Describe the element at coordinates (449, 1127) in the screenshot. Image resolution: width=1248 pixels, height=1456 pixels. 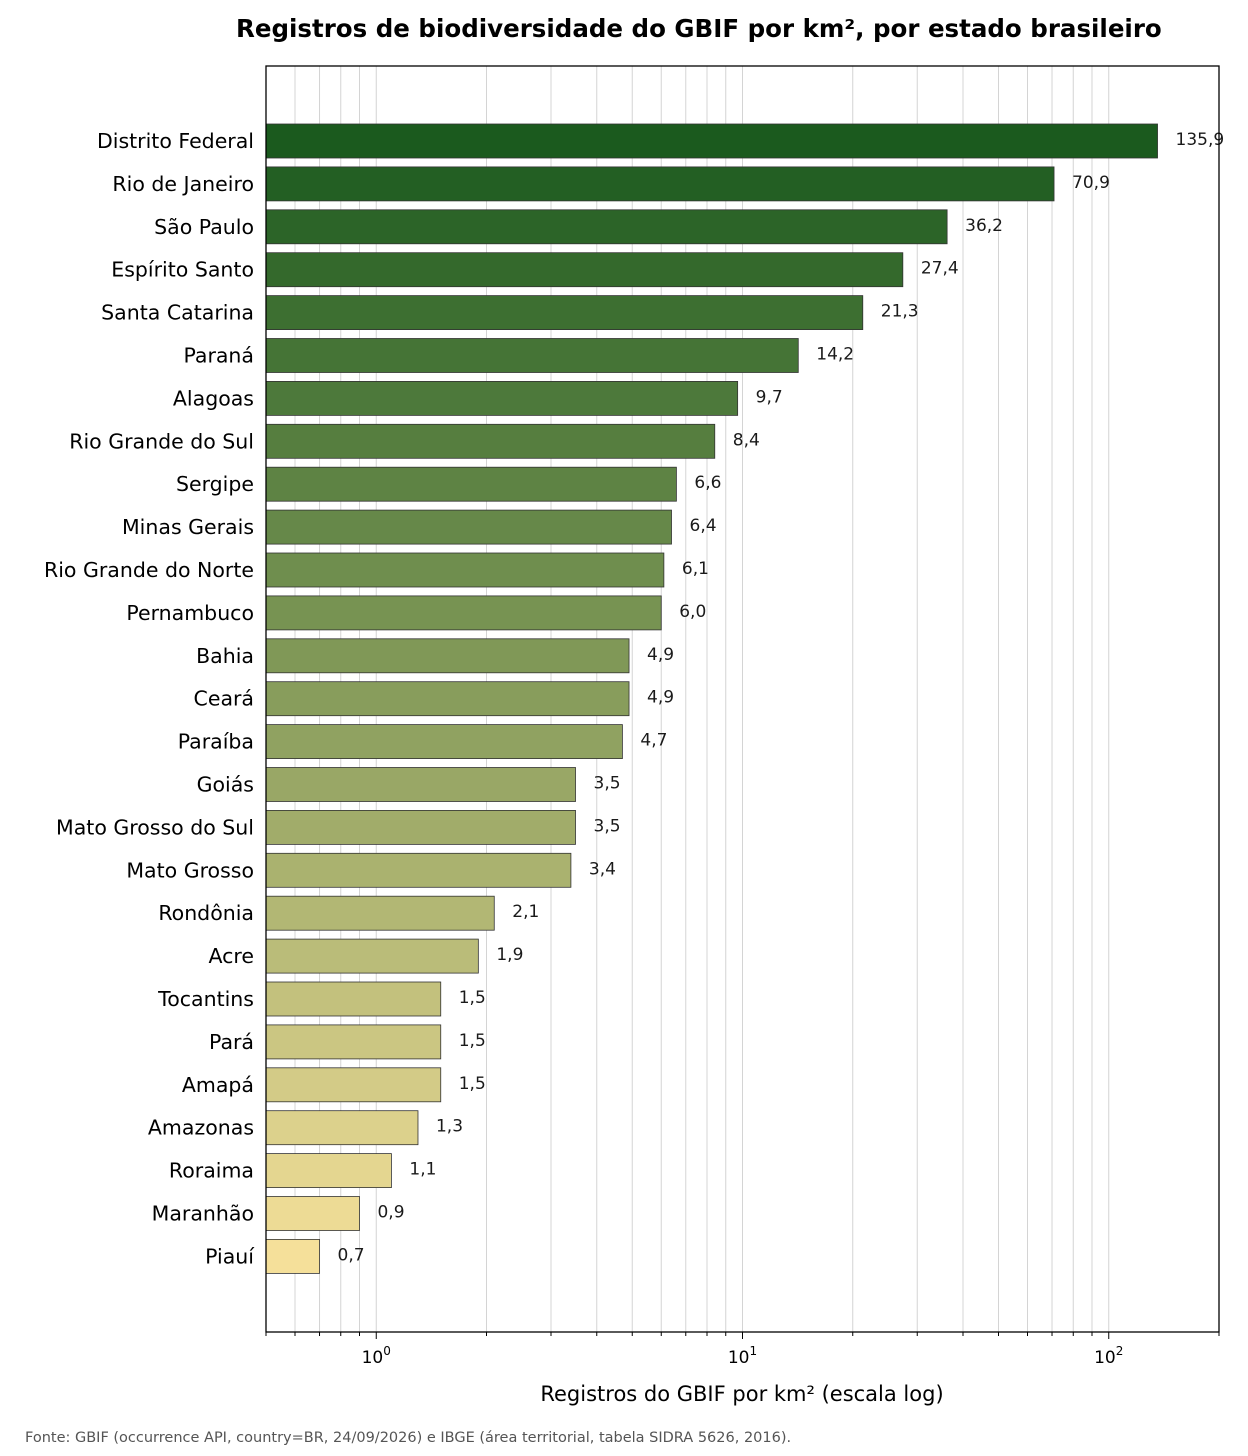
I see `value-label: 1,3` at that location.